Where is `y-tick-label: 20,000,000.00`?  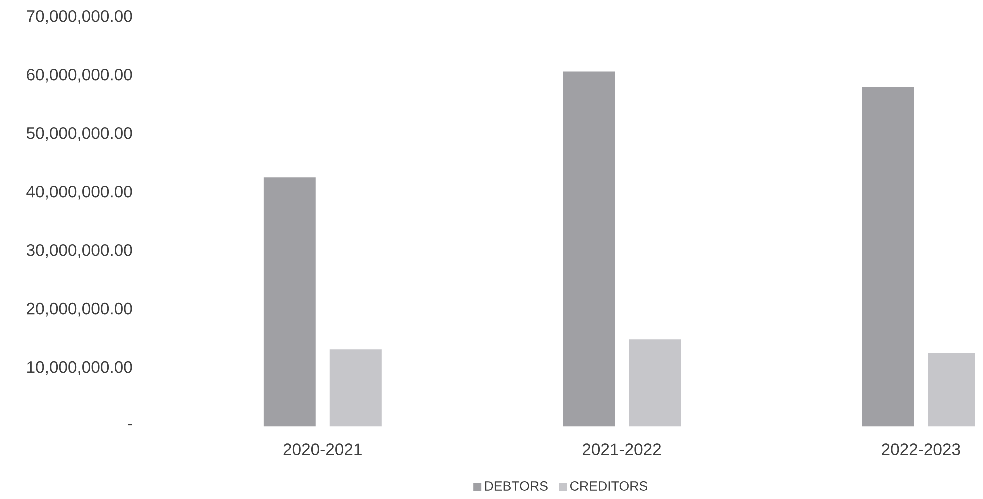
y-tick-label: 20,000,000.00 is located at coordinates (79, 310).